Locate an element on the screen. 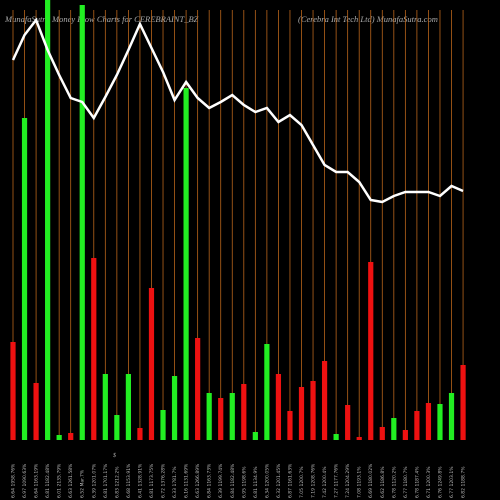  x-tick-label: 7.24 1204.29% is located at coordinates (348, 480).